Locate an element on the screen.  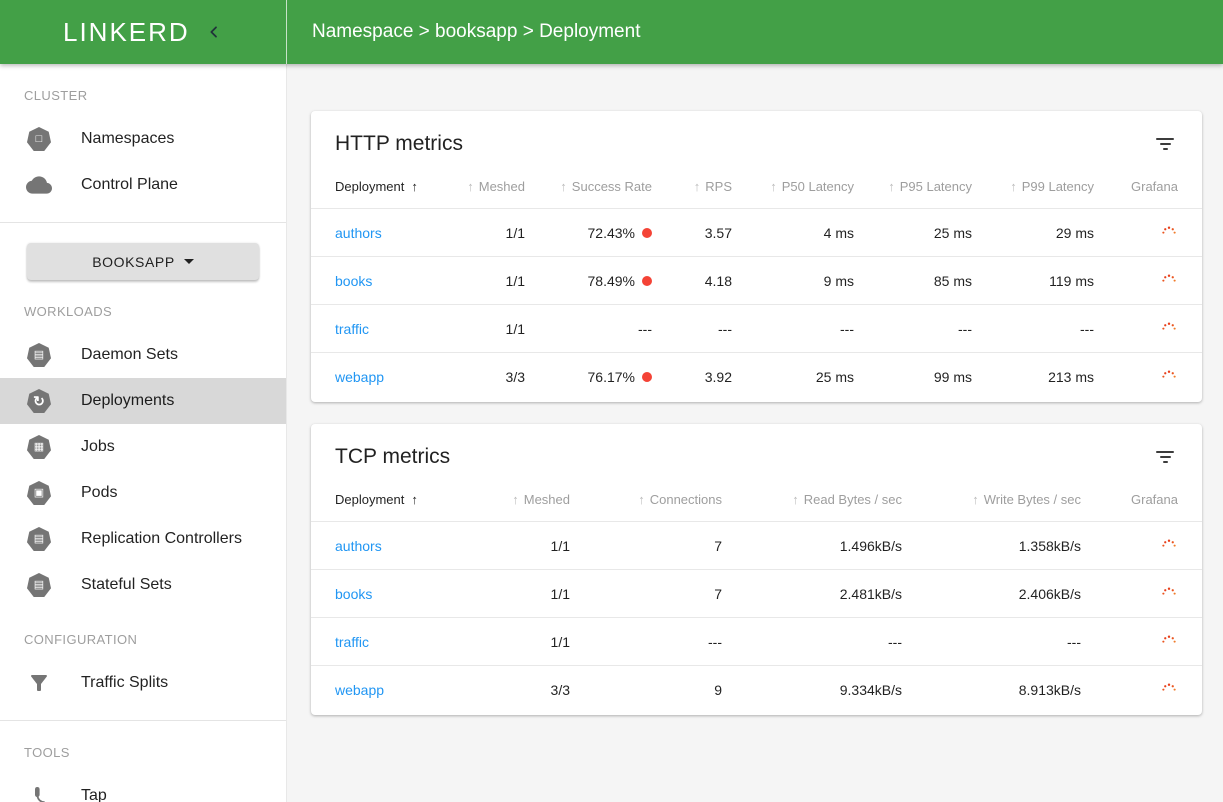
sidebar-item-label: Tap is located at coordinates (94, 794).